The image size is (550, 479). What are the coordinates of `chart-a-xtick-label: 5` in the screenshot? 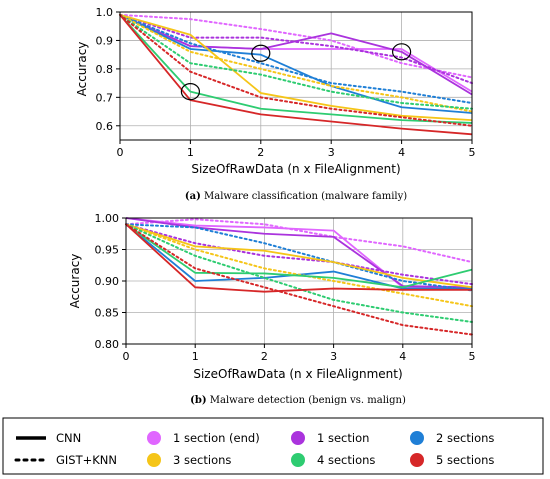 It's located at (472, 152).